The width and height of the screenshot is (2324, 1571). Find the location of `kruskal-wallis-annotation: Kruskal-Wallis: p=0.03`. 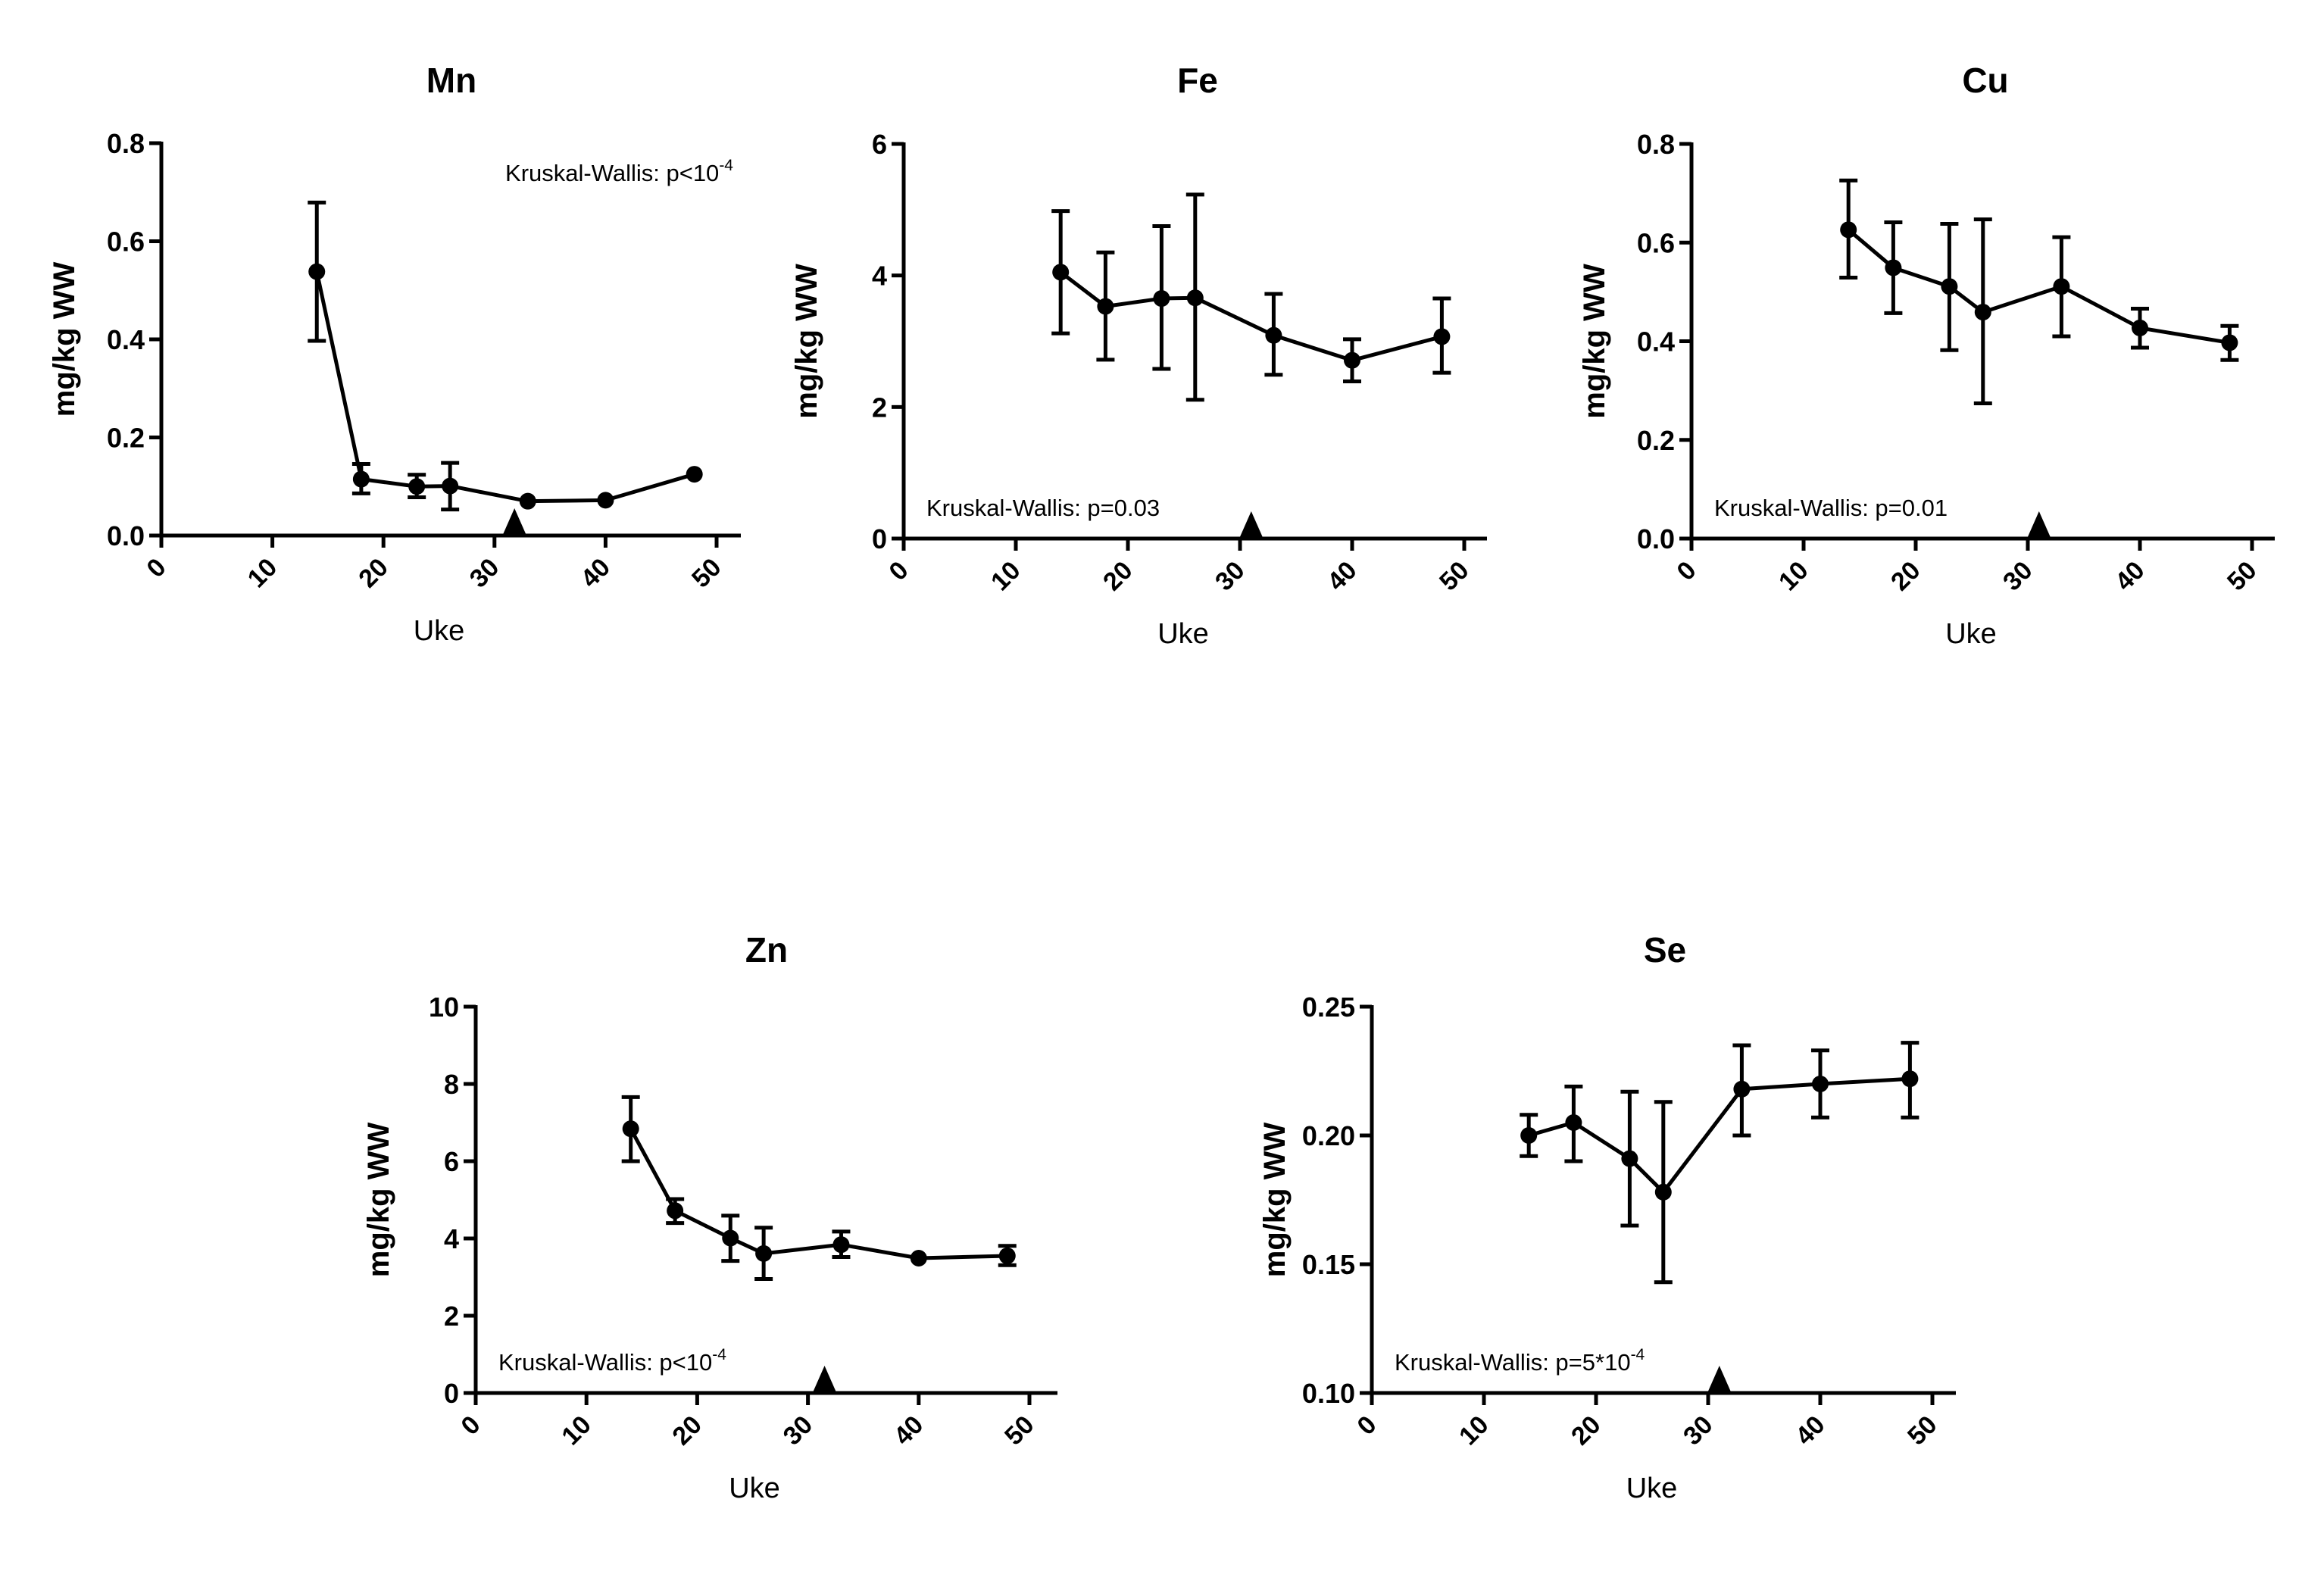

kruskal-wallis-annotation: Kruskal-Wallis: p=0.03 is located at coordinates (1043, 508).